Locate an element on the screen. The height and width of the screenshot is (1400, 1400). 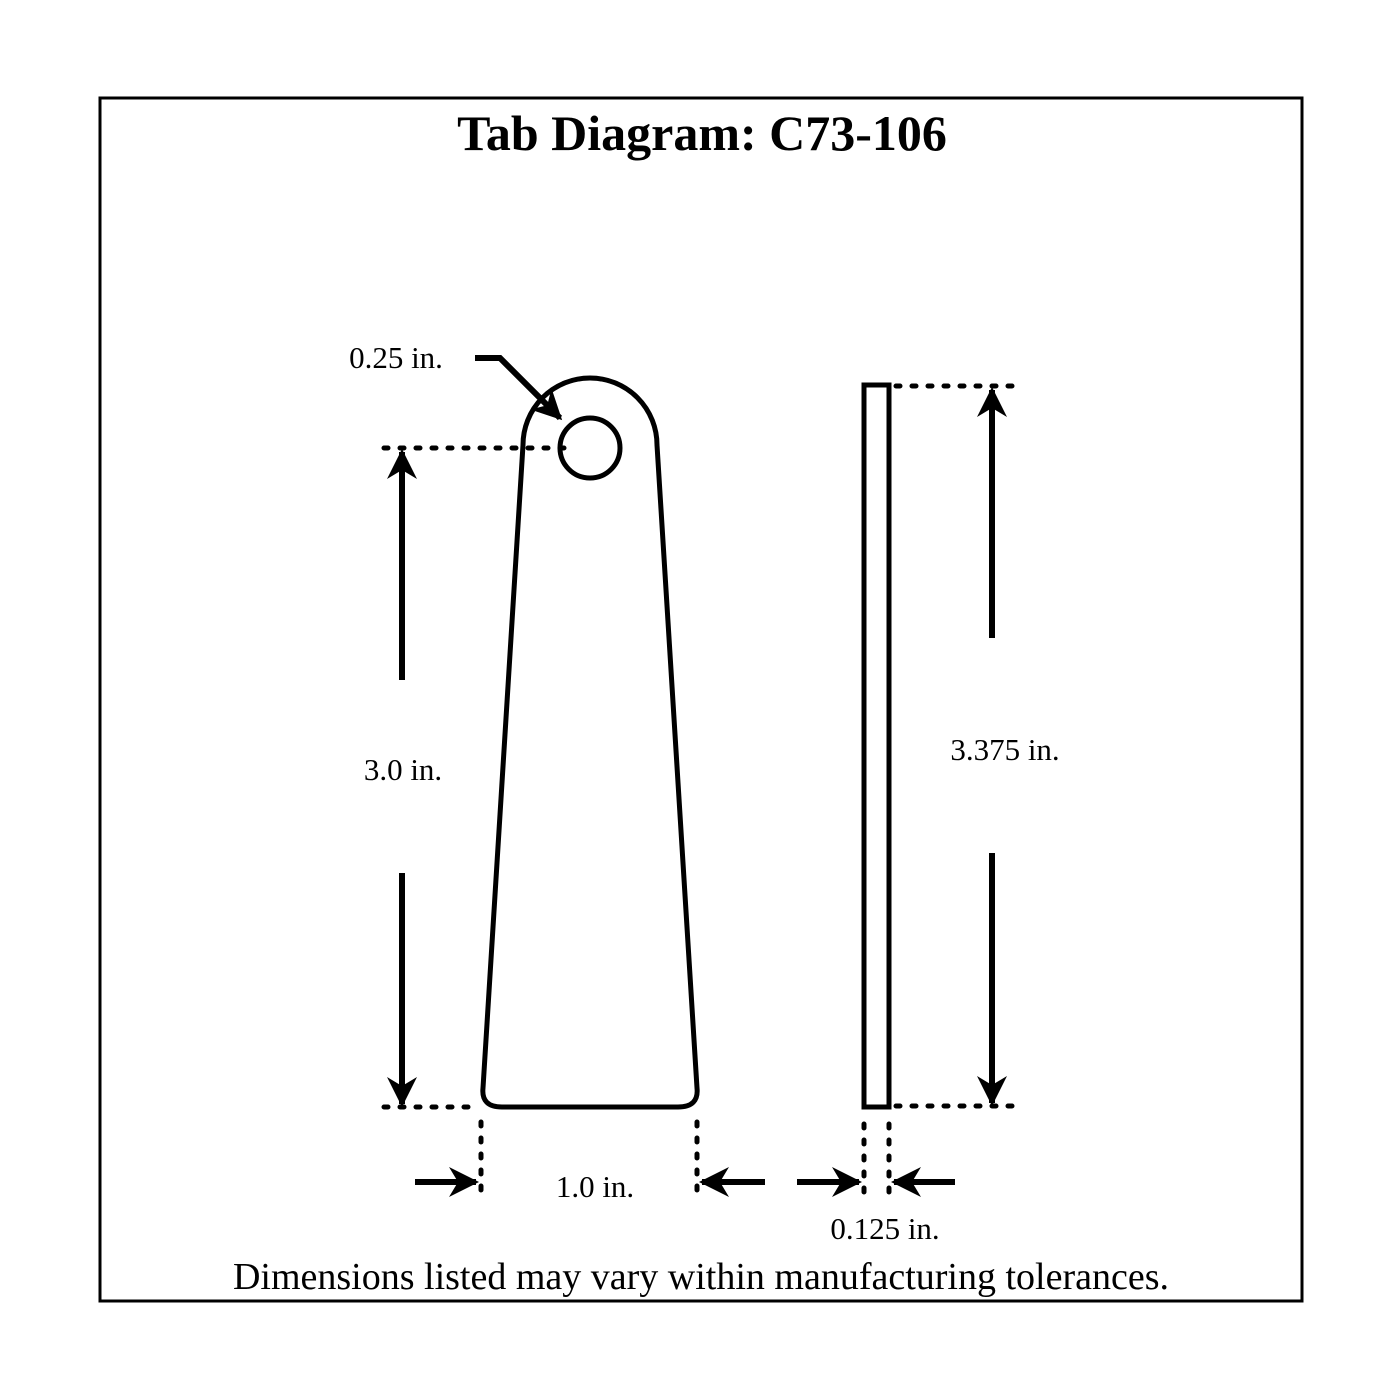
tab-front-outline is located at coordinates (590, 742).